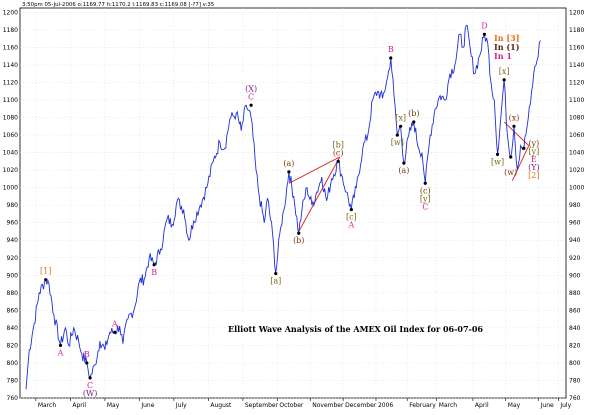 This screenshot has height=415, width=600. I want to click on wave-label: E, so click(534, 159).